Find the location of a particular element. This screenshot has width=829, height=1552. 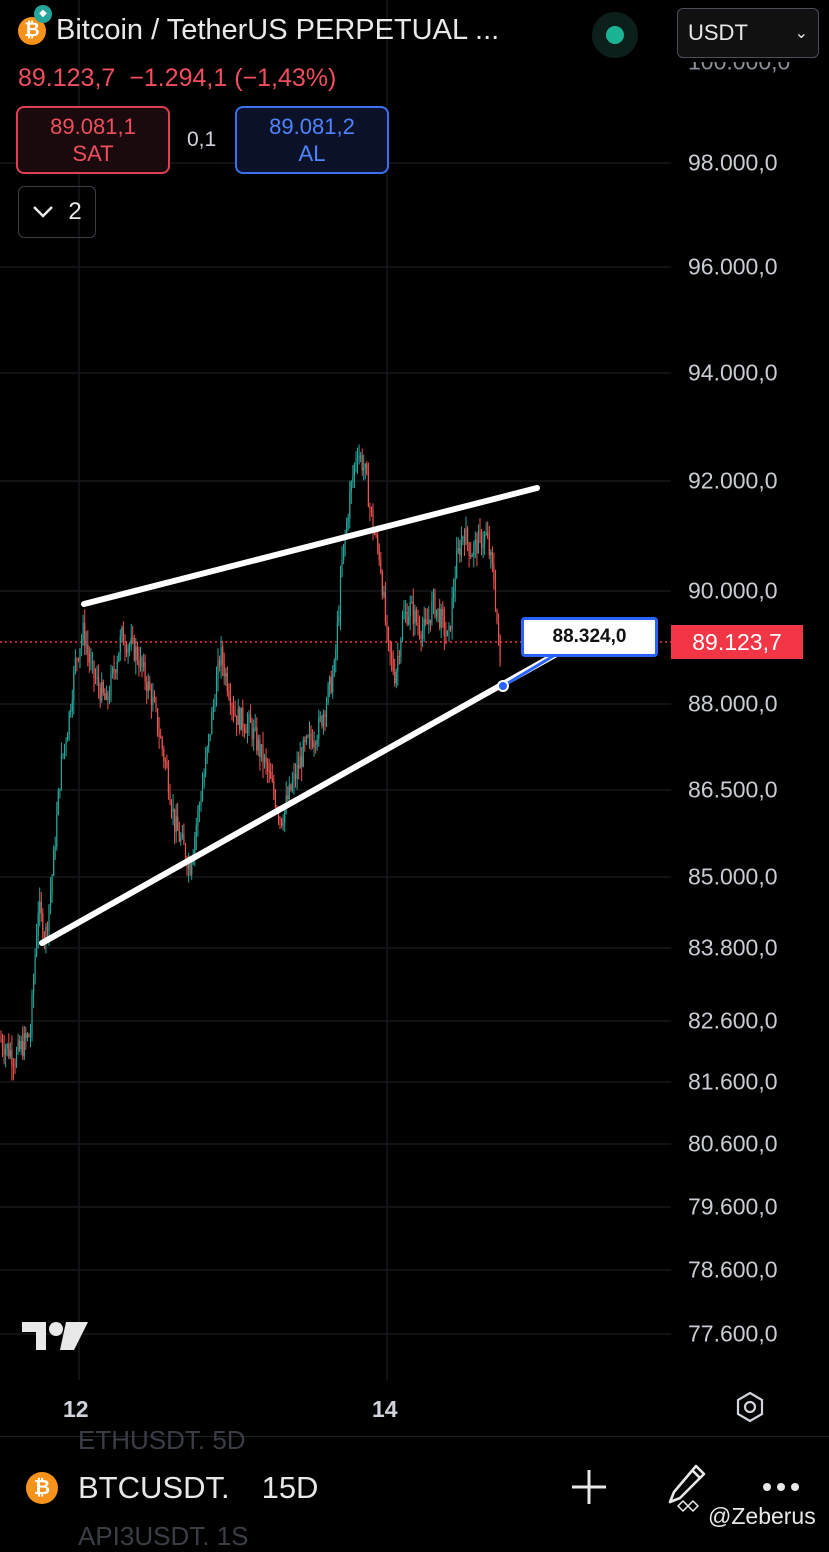

indicators-toggle: 2 is located at coordinates (57, 212).